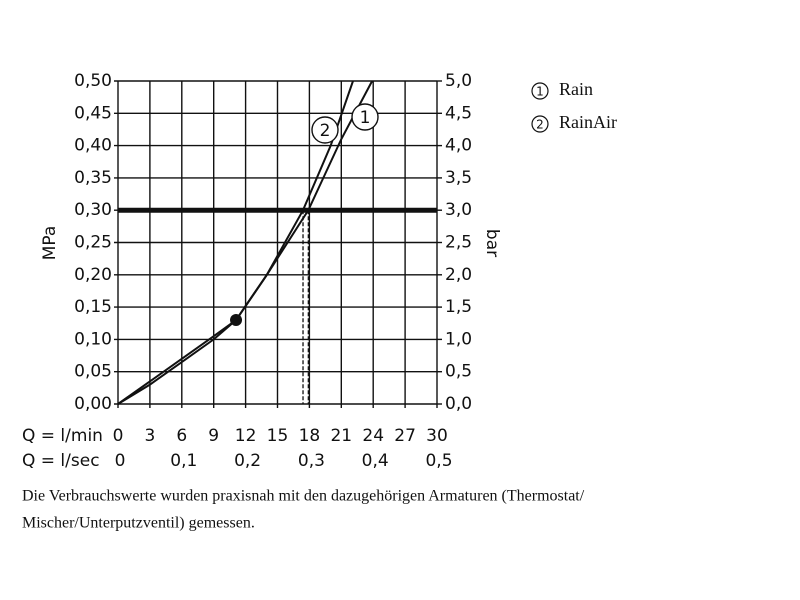 The height and width of the screenshot is (600, 800). What do you see at coordinates (458, 404) in the screenshot?
I see `y2-tick-label: 0,0` at bounding box center [458, 404].